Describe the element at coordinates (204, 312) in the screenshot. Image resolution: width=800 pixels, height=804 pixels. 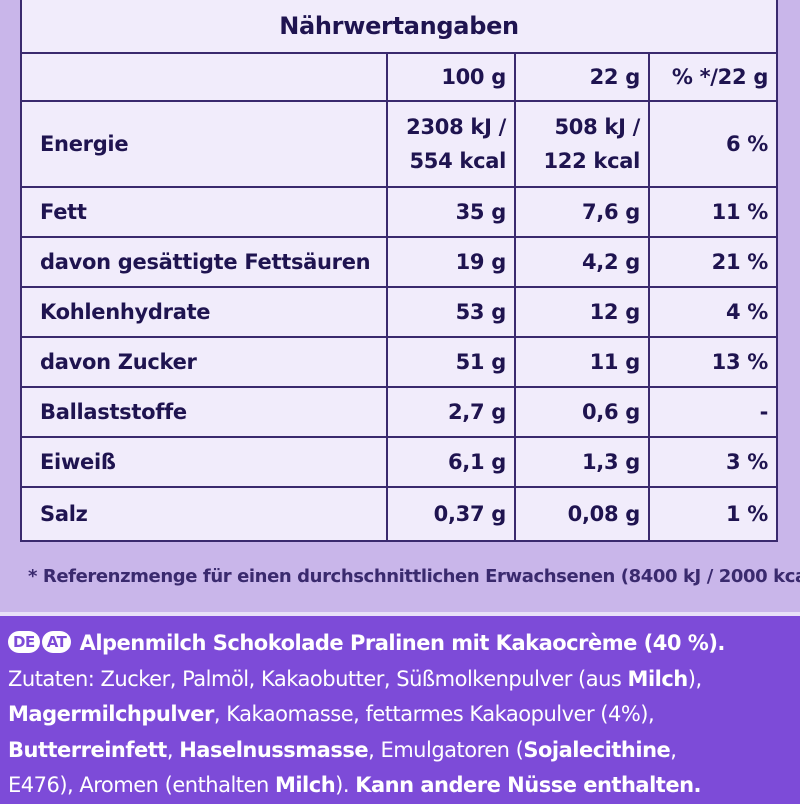
I see `row-label: Kohlenhydrate` at that location.